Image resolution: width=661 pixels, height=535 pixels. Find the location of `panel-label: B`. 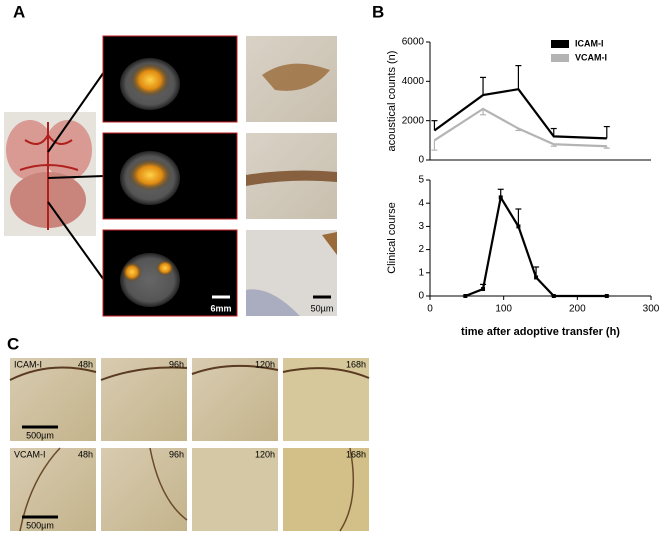

panel-label: B is located at coordinates (378, 11).